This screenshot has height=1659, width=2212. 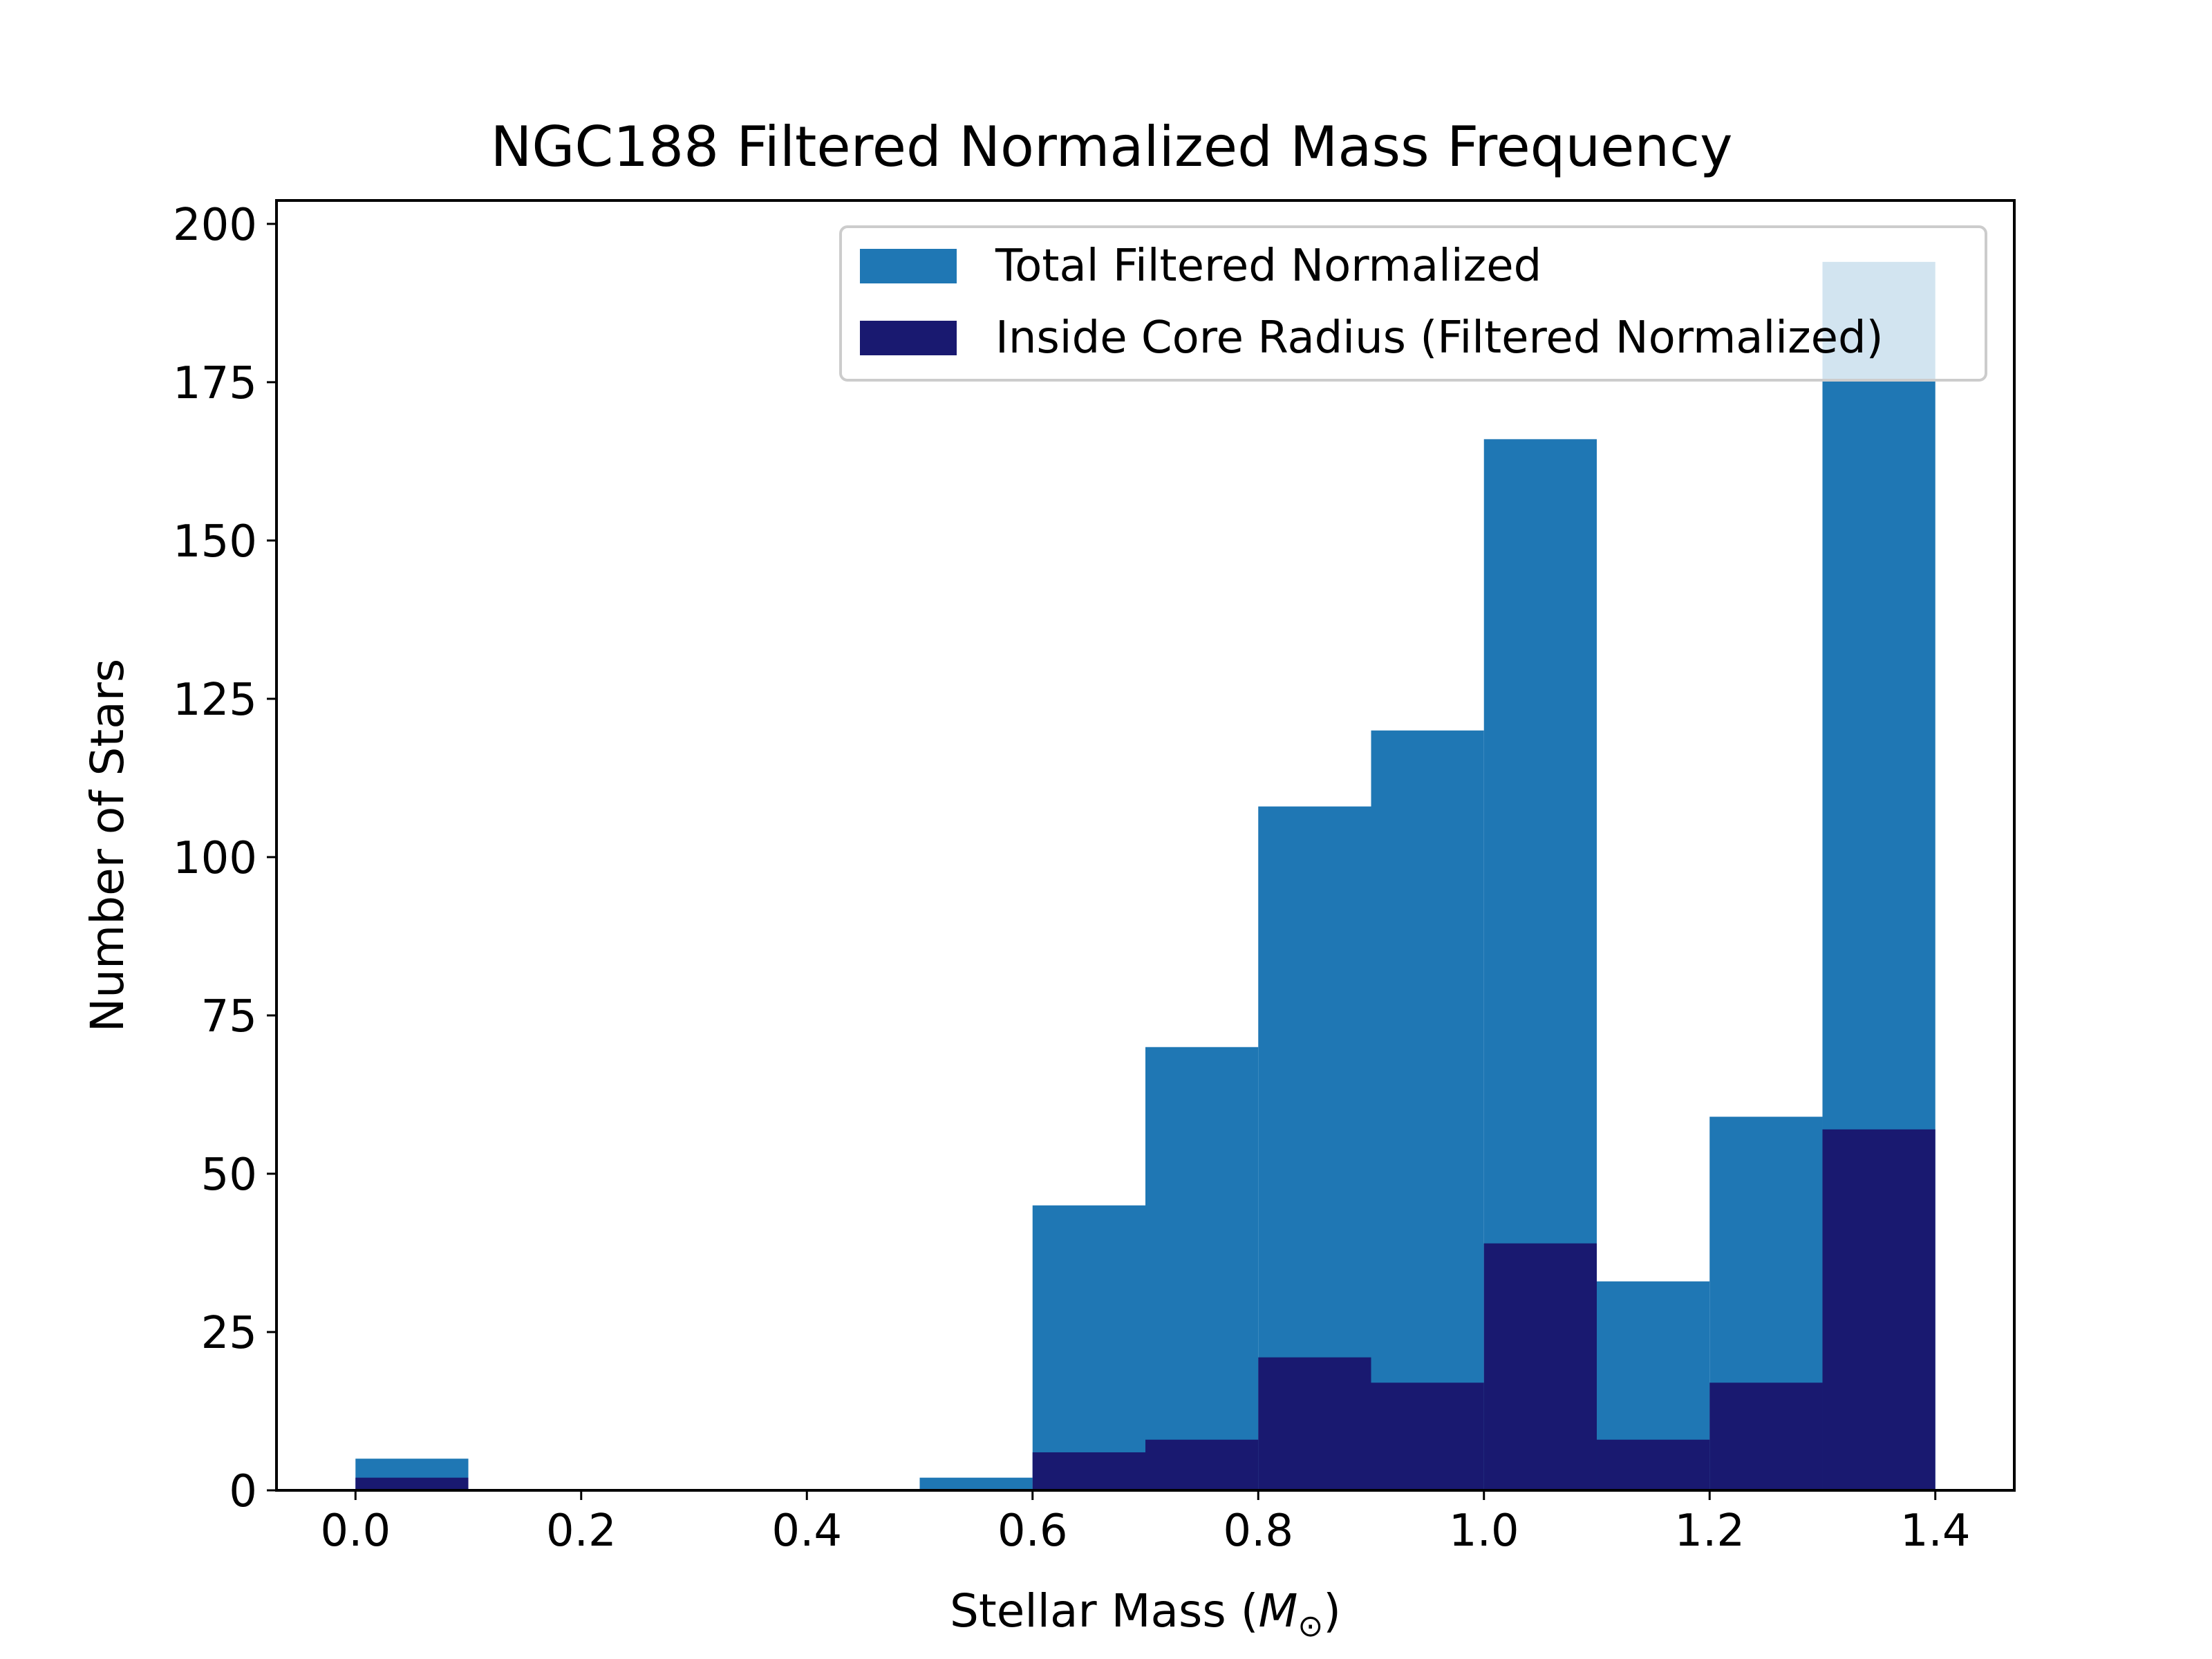 I want to click on x-axis-label-symbol: M, so click(x=1277, y=1611).